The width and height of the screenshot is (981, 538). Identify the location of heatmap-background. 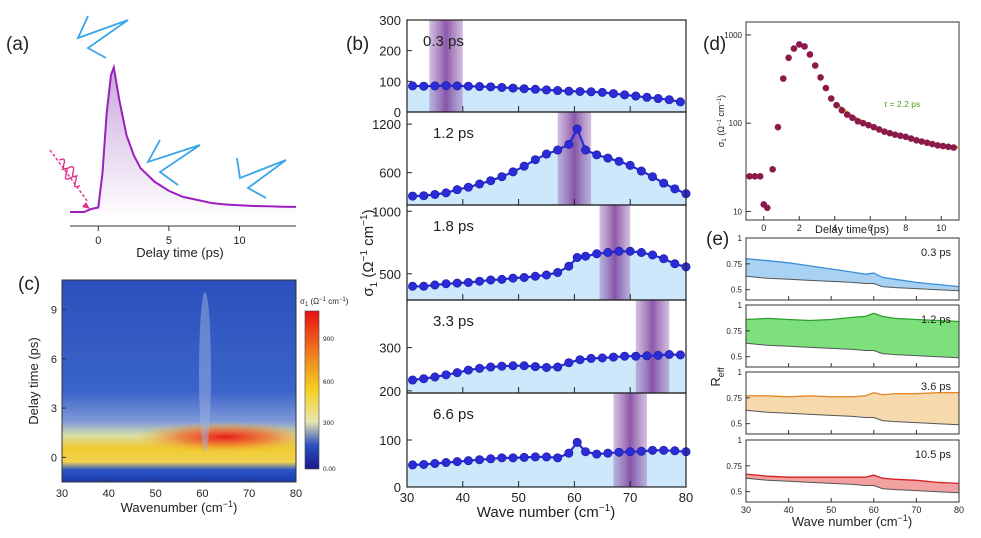
(179, 381).